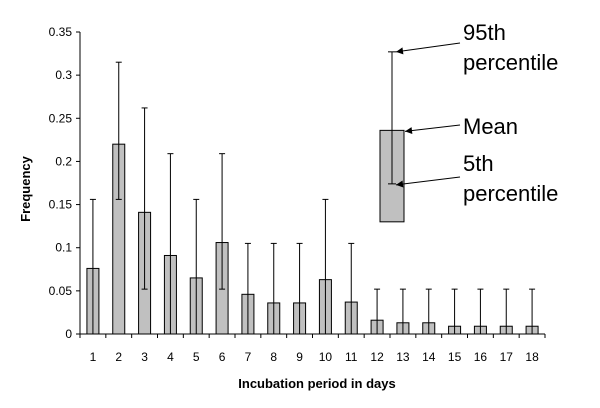 This screenshot has height=408, width=600. I want to click on x-tick-label: 1, so click(93, 357).